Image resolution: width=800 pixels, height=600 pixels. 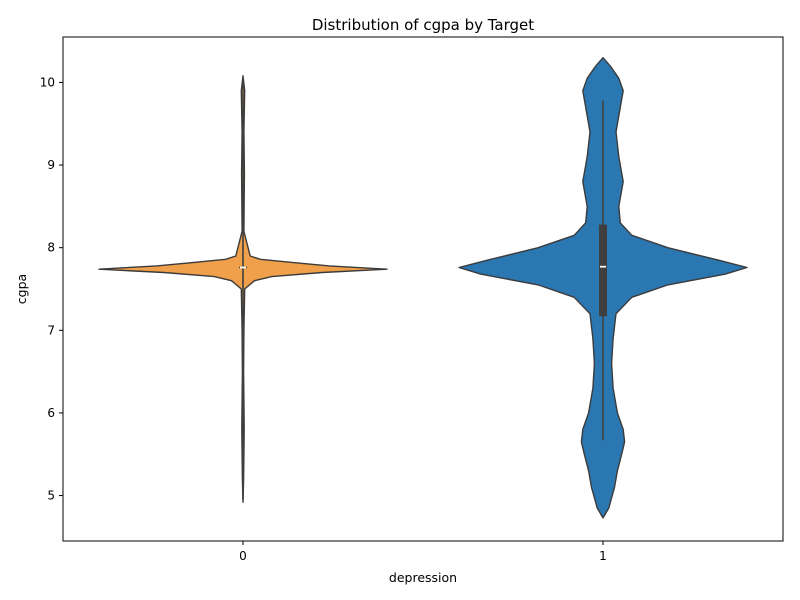 What do you see at coordinates (603, 556) in the screenshot?
I see `x-tick-label: 1` at bounding box center [603, 556].